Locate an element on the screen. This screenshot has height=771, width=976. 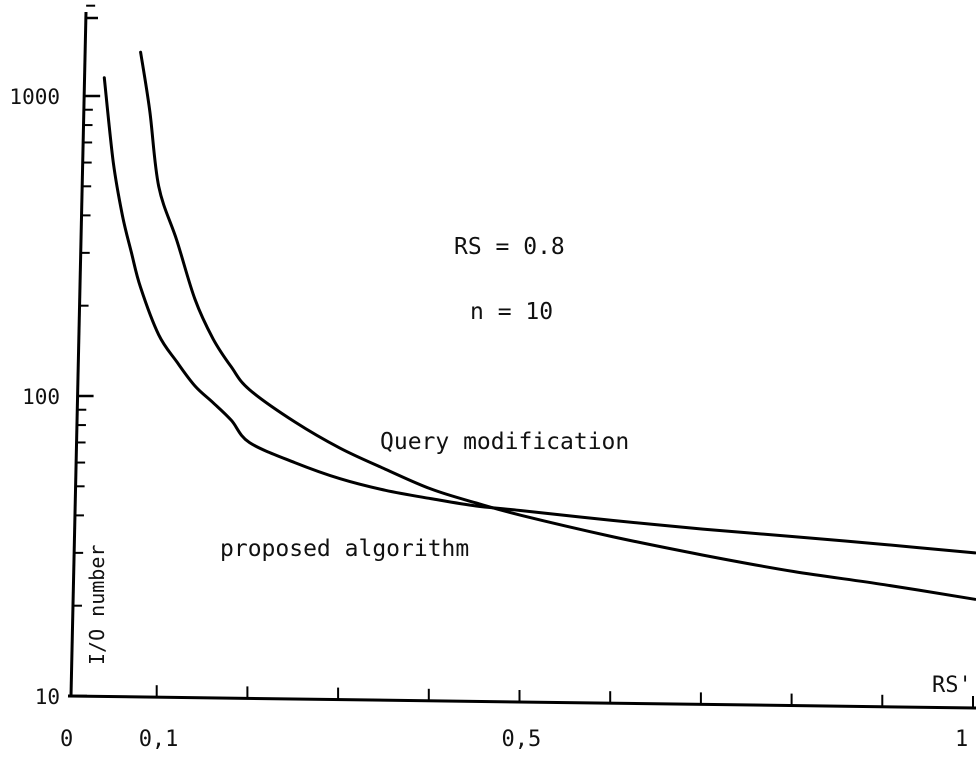
y-axis-line is located at coordinates (78, 354).